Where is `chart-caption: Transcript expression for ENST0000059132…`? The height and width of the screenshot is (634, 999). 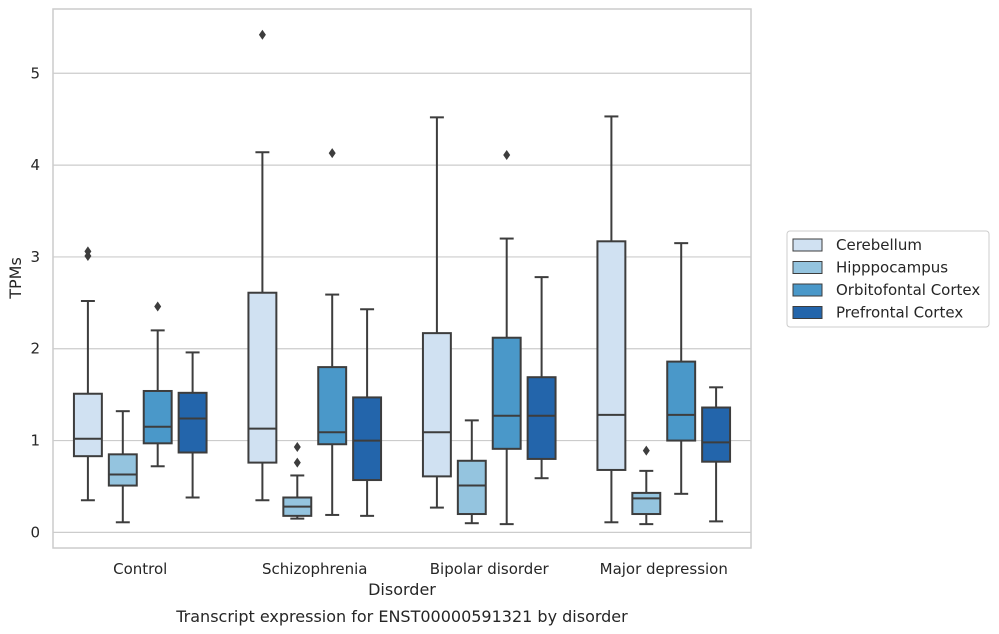
chart-caption: Transcript expression for ENST0000059132… is located at coordinates (401, 616).